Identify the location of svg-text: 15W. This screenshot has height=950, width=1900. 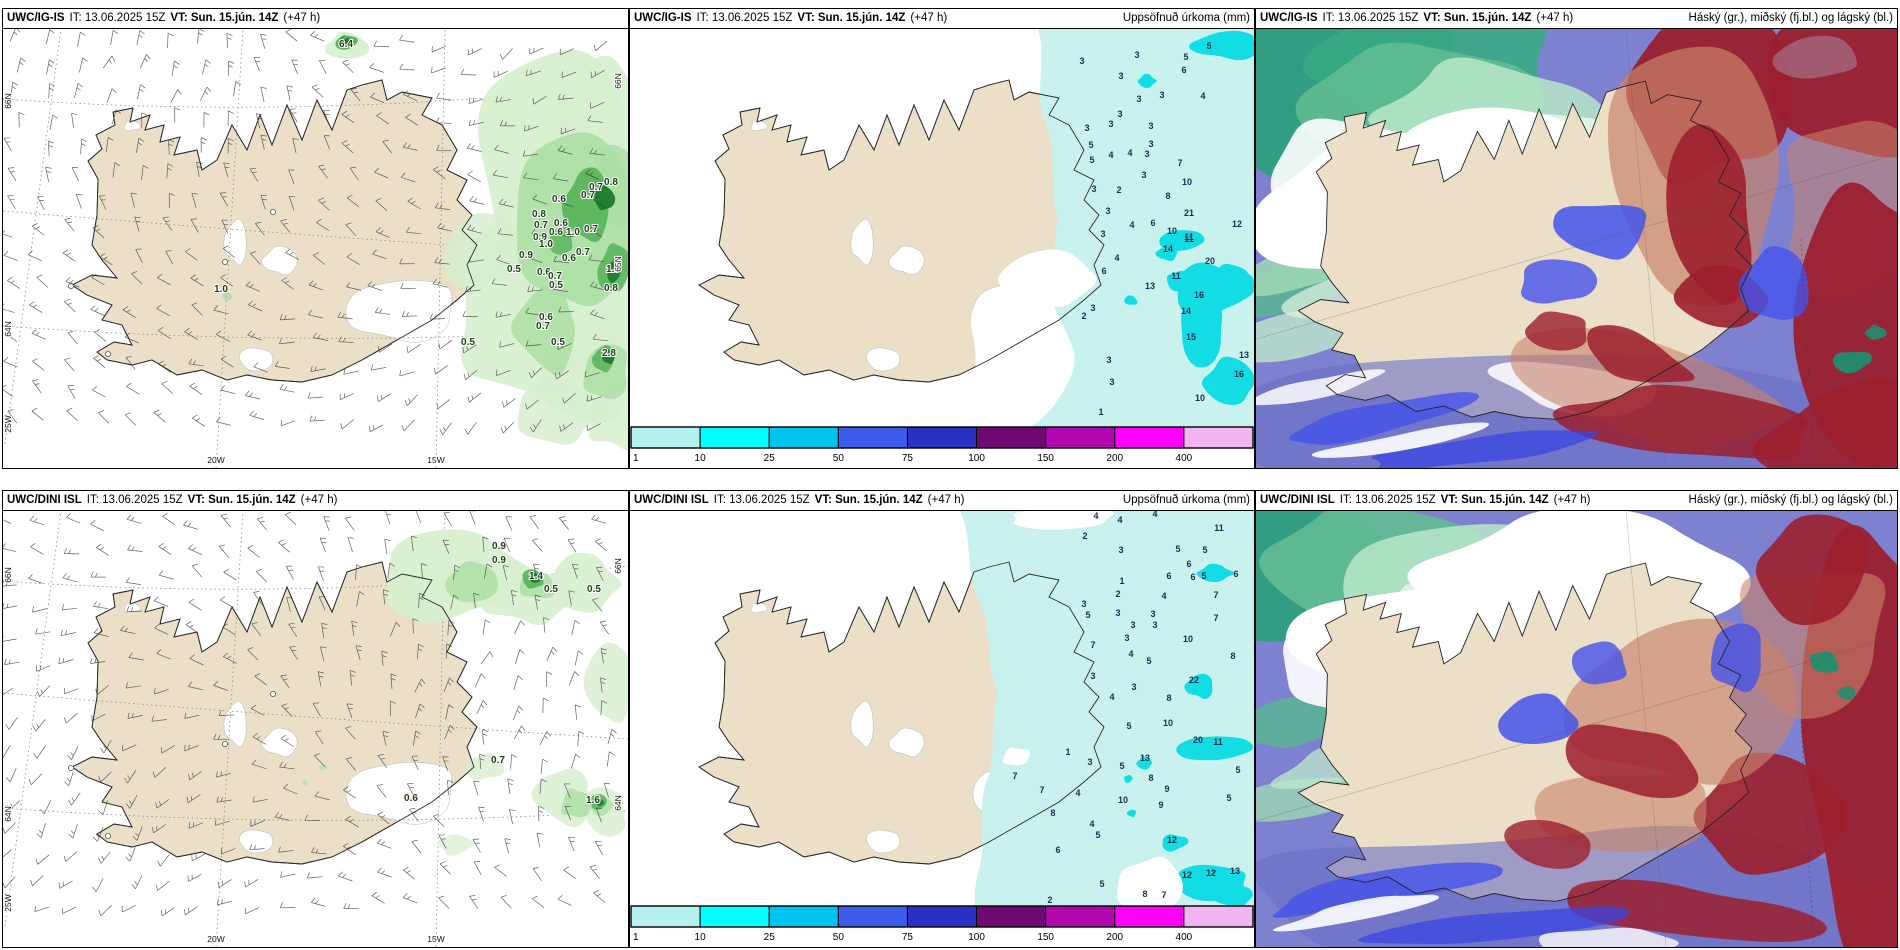
(435, 939).